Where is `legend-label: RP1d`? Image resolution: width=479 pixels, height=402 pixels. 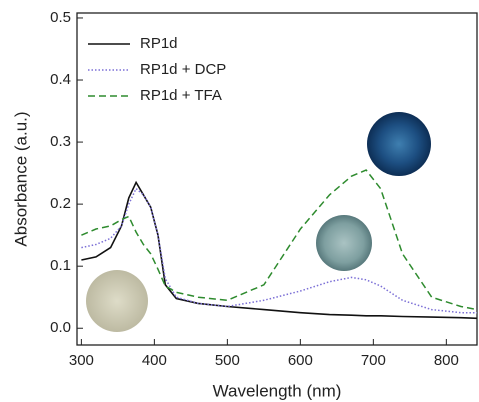 legend-label: RP1d is located at coordinates (159, 43).